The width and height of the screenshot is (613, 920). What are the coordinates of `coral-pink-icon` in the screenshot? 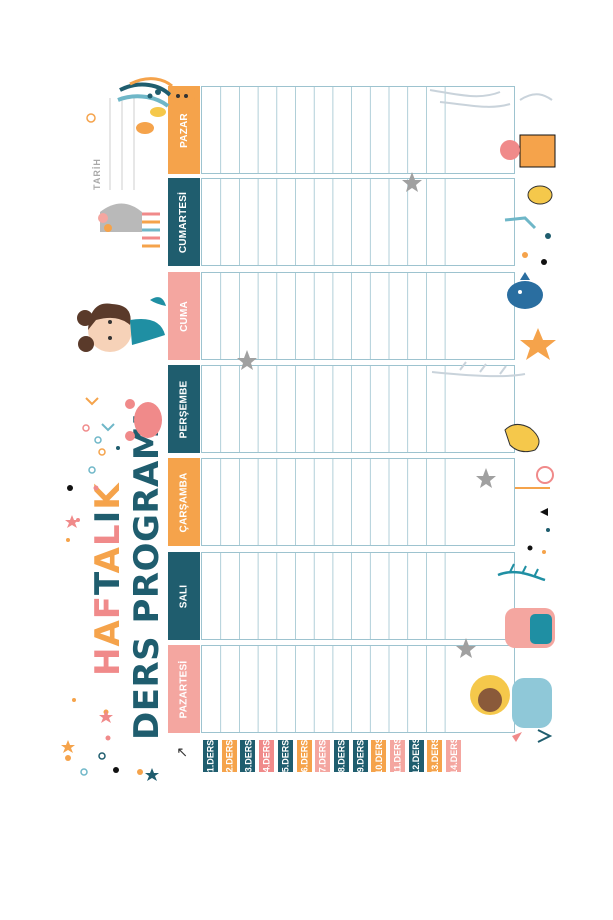 It's located at (530, 628).